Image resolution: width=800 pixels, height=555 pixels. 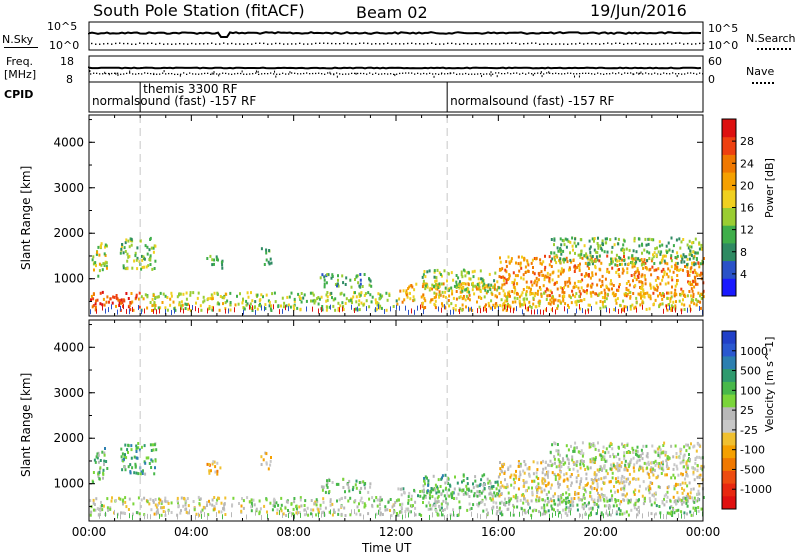 I want to click on velocity-ground-speckle, so click(x=222, y=517).